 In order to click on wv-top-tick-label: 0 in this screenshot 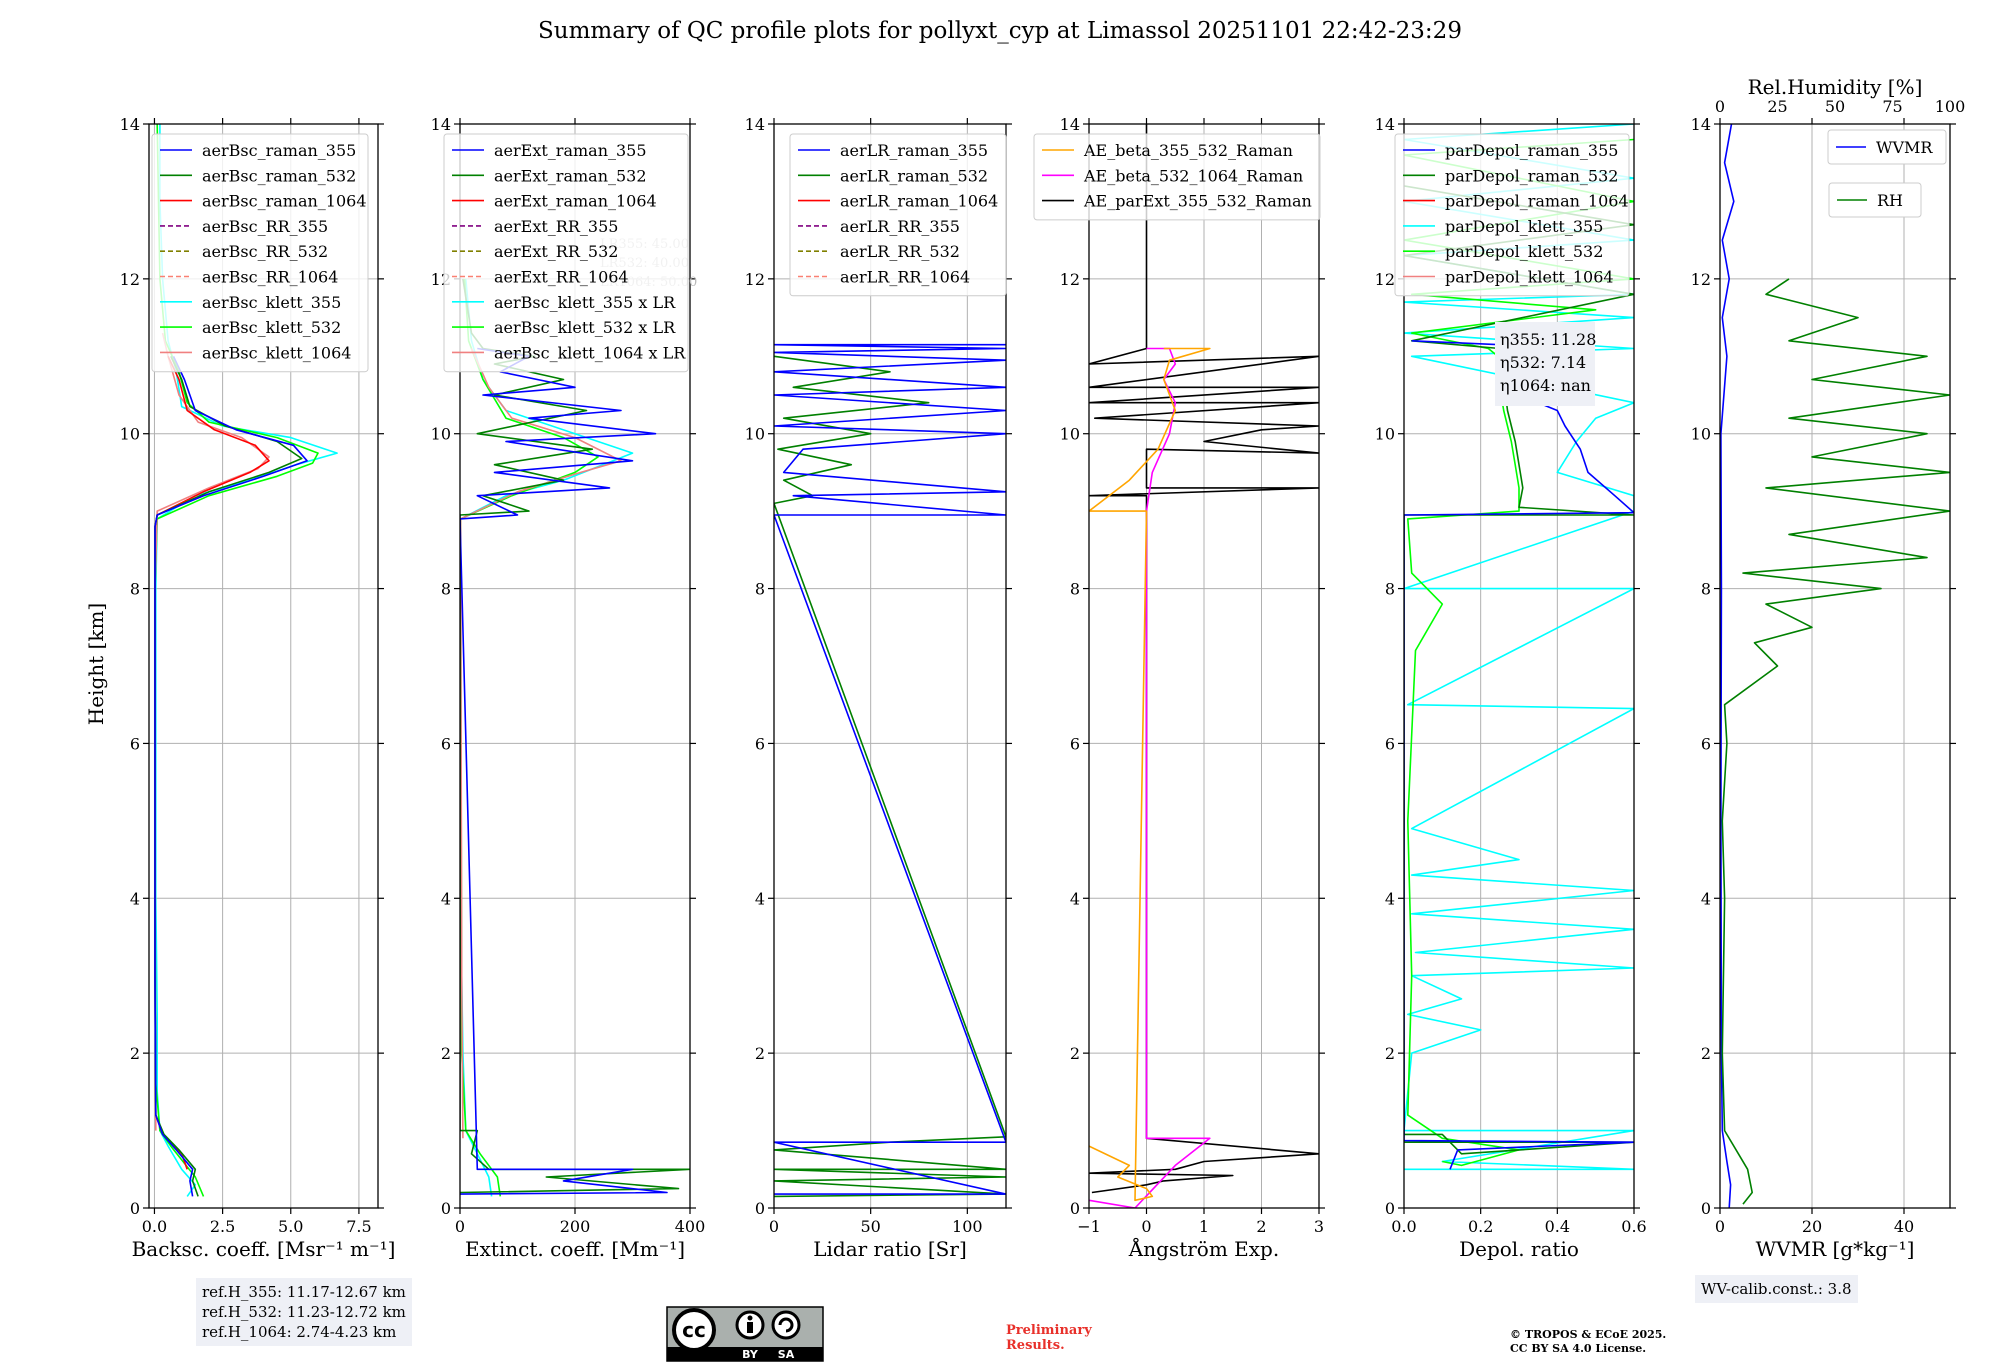, I will do `click(1720, 106)`.